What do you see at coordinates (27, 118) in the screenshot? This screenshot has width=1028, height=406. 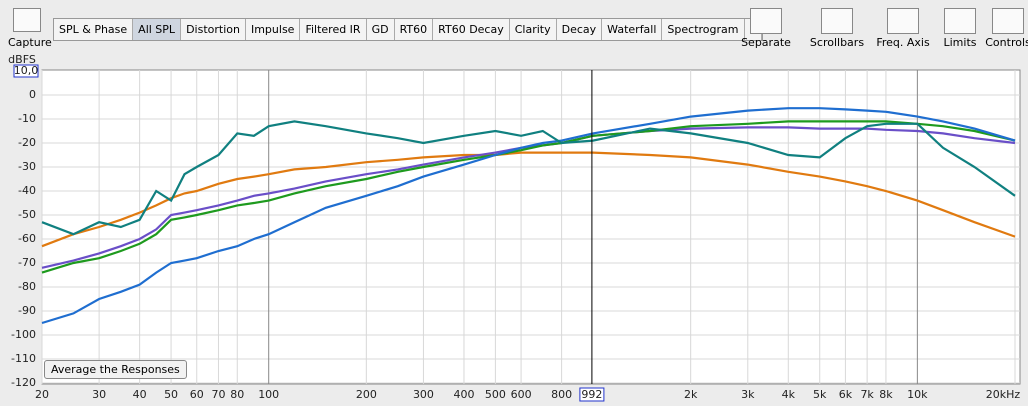 I see `y-tick-label: -10` at bounding box center [27, 118].